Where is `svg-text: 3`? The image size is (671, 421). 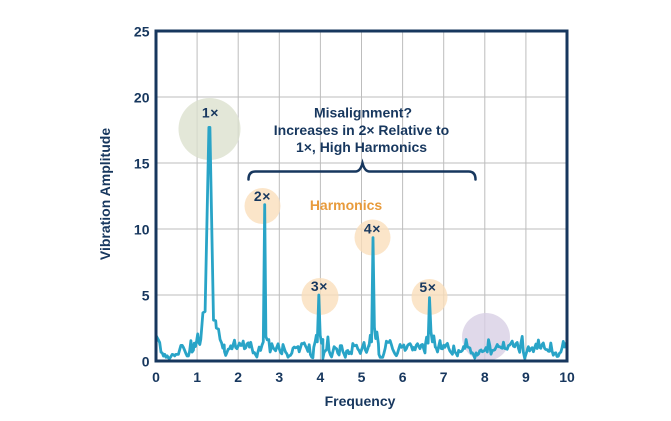 svg-text: 3 is located at coordinates (279, 377).